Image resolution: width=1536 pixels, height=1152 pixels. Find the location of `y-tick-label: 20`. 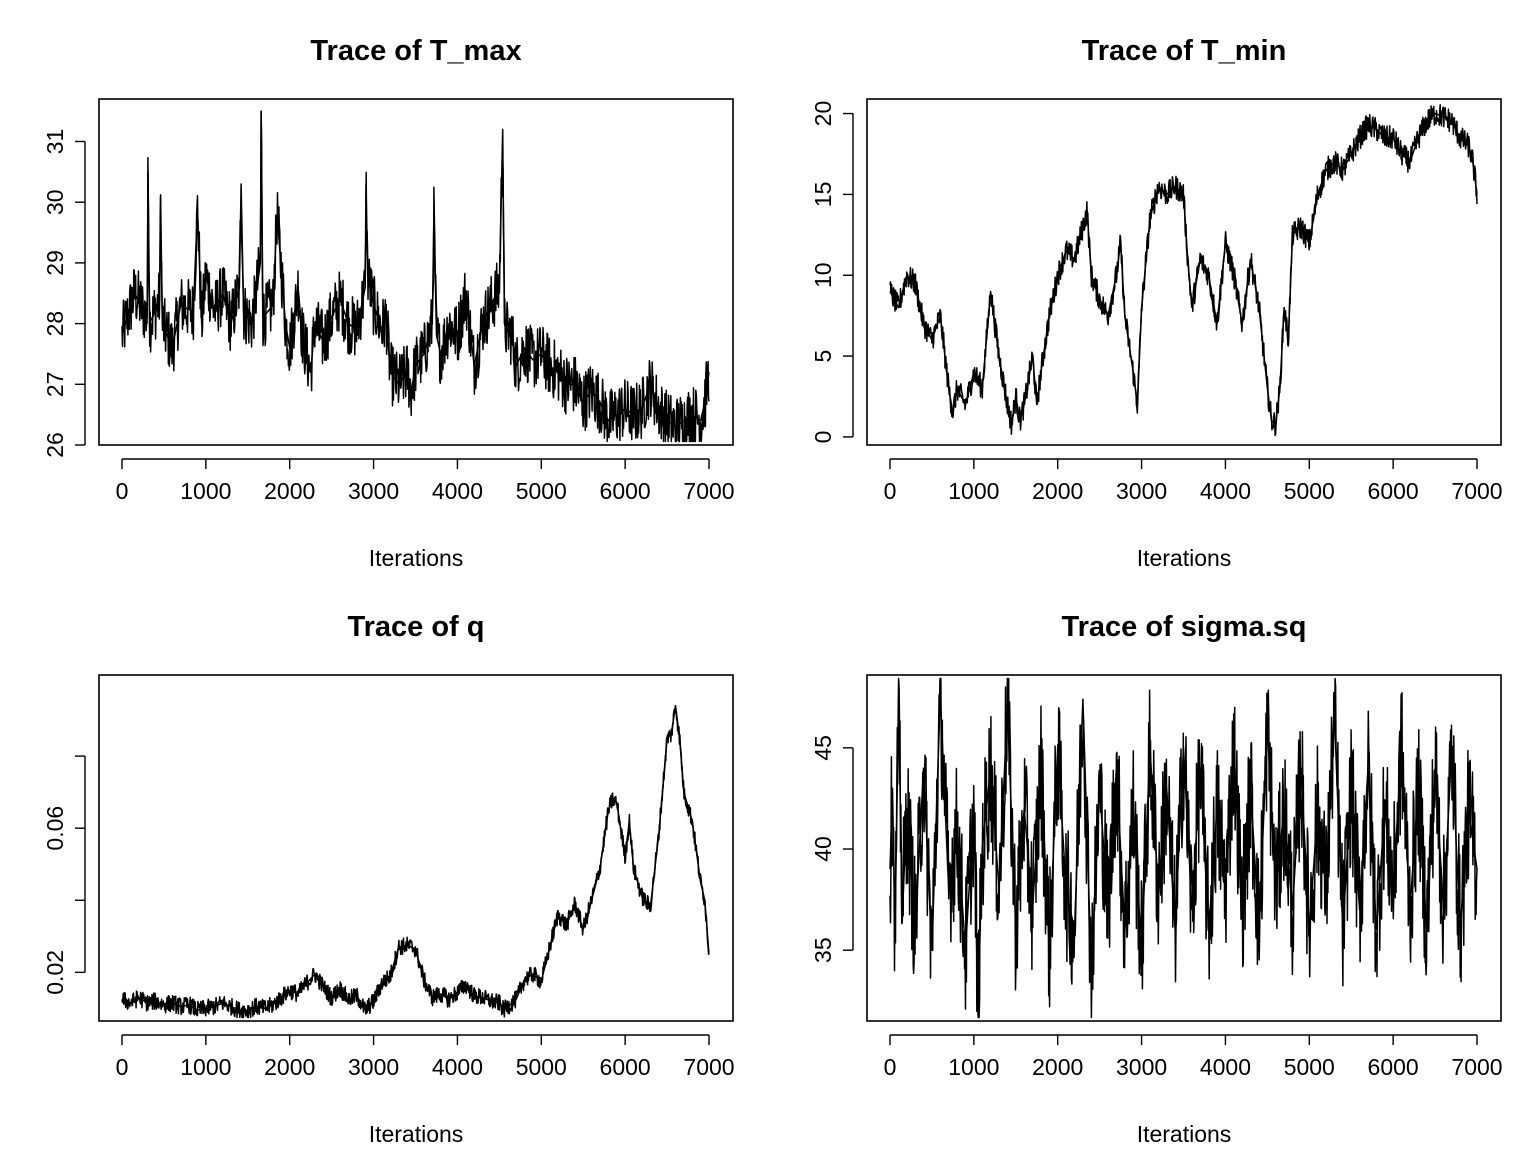

y-tick-label: 20 is located at coordinates (823, 114).